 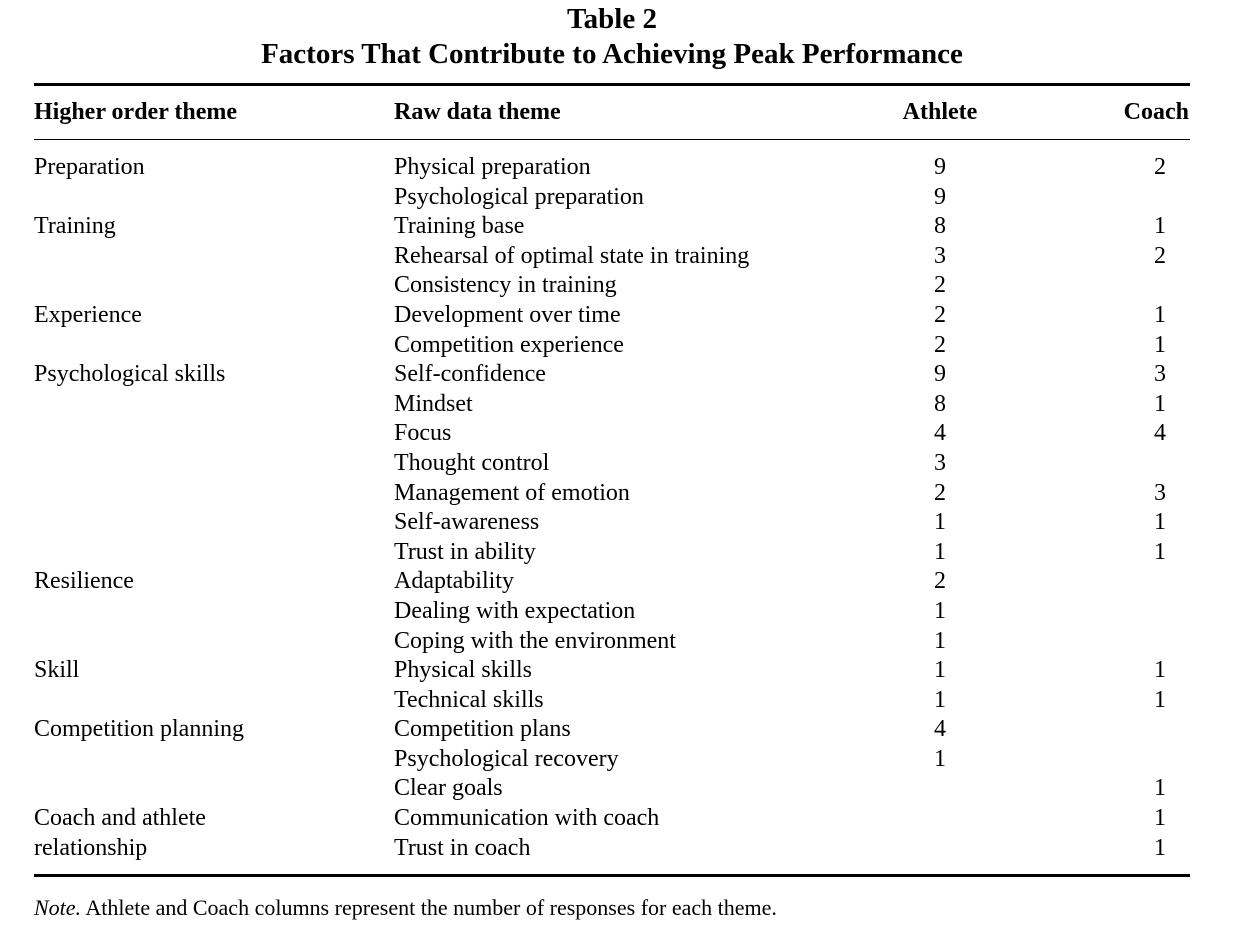 What do you see at coordinates (136, 112) in the screenshot?
I see `header-higher-order-theme: Higher order theme` at bounding box center [136, 112].